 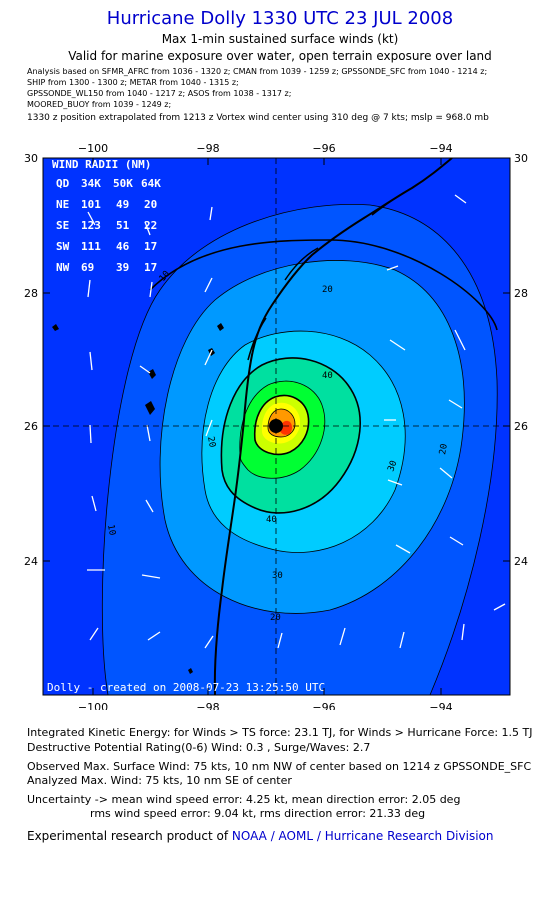 What do you see at coordinates (91, 183) in the screenshot?
I see `svg-text: 34K` at bounding box center [91, 183].